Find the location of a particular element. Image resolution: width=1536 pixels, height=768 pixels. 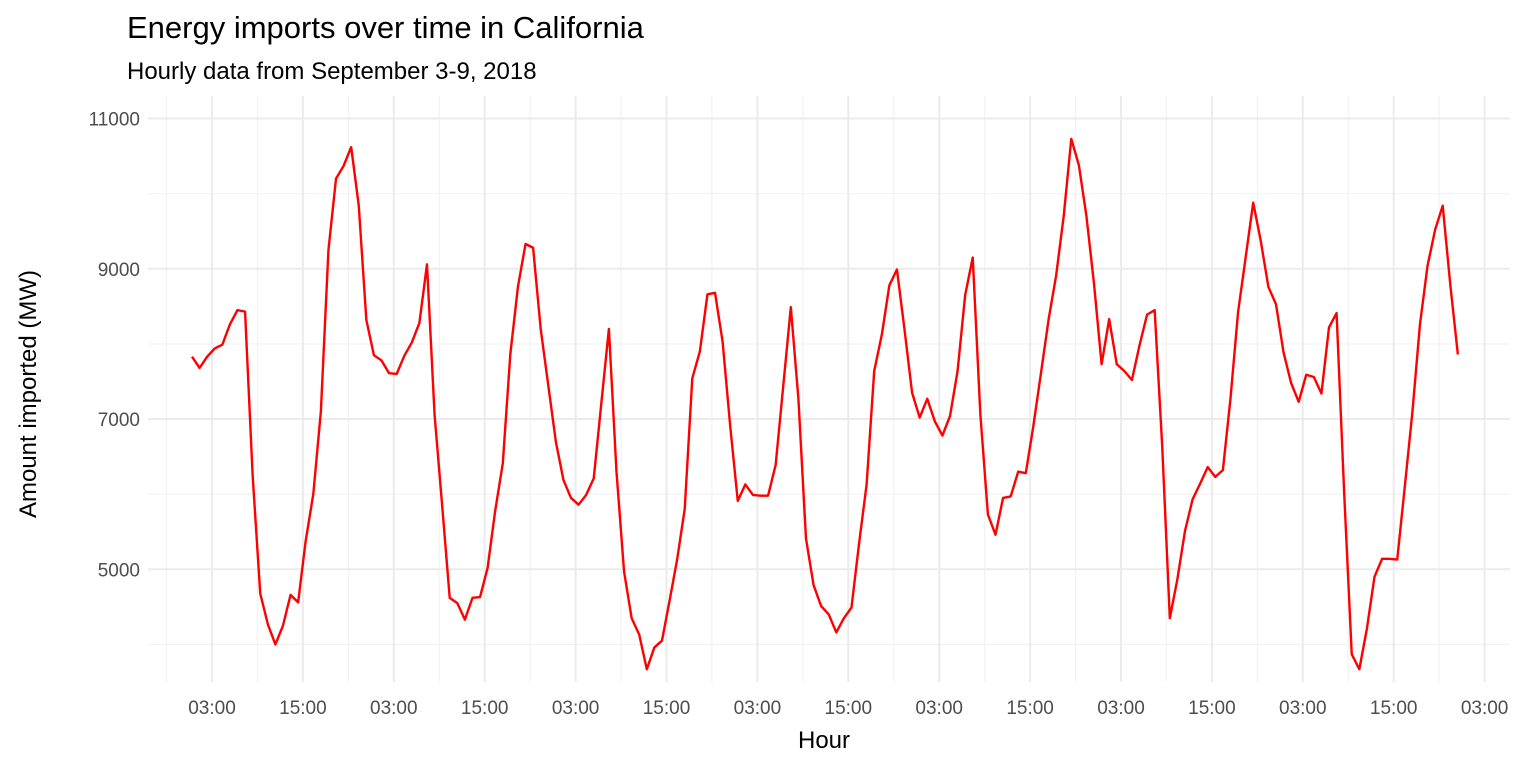

chart-subtitle: Hourly data from September 3-9, 2018 is located at coordinates (332, 71).